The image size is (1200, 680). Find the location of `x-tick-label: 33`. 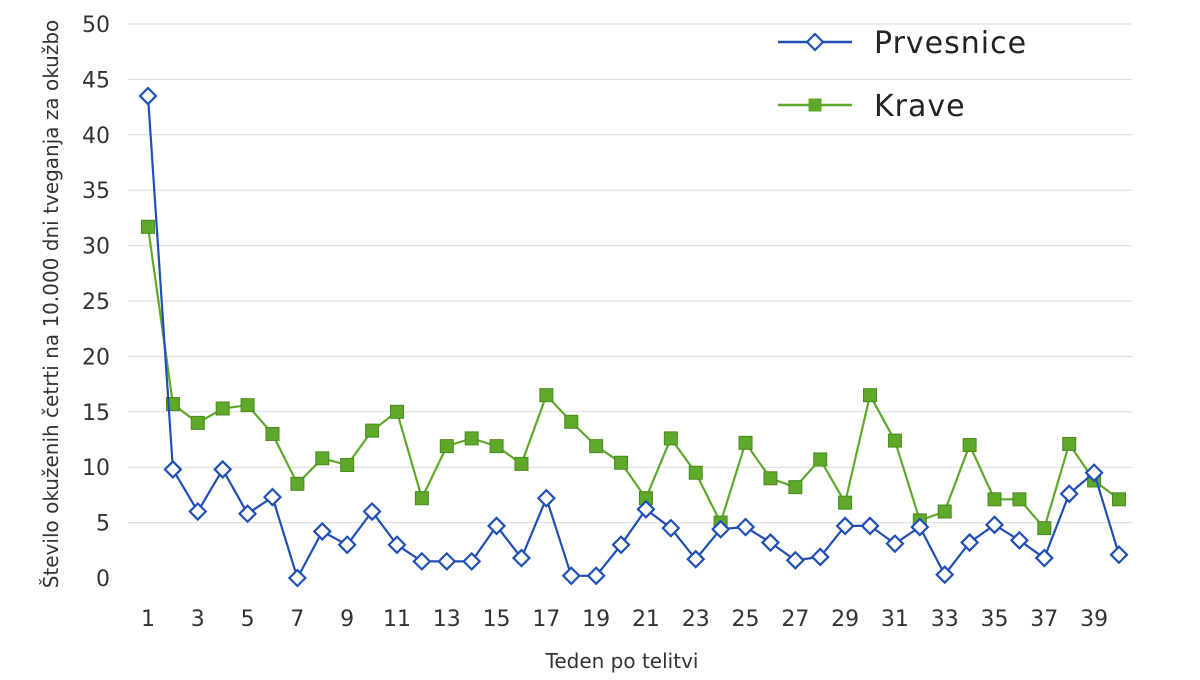

x-tick-label: 33 is located at coordinates (945, 619).